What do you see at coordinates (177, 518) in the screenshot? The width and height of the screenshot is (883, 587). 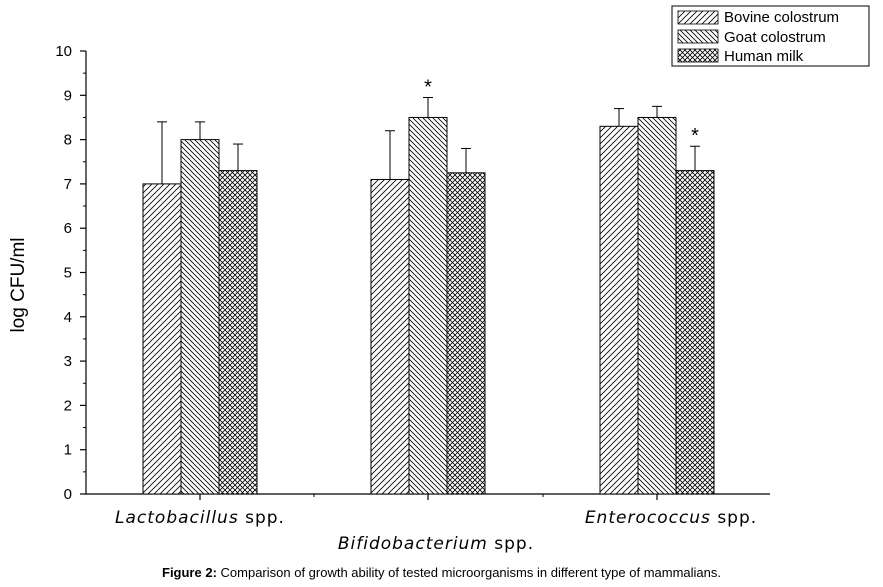 I see `category-name: Lactobacillus` at bounding box center [177, 518].